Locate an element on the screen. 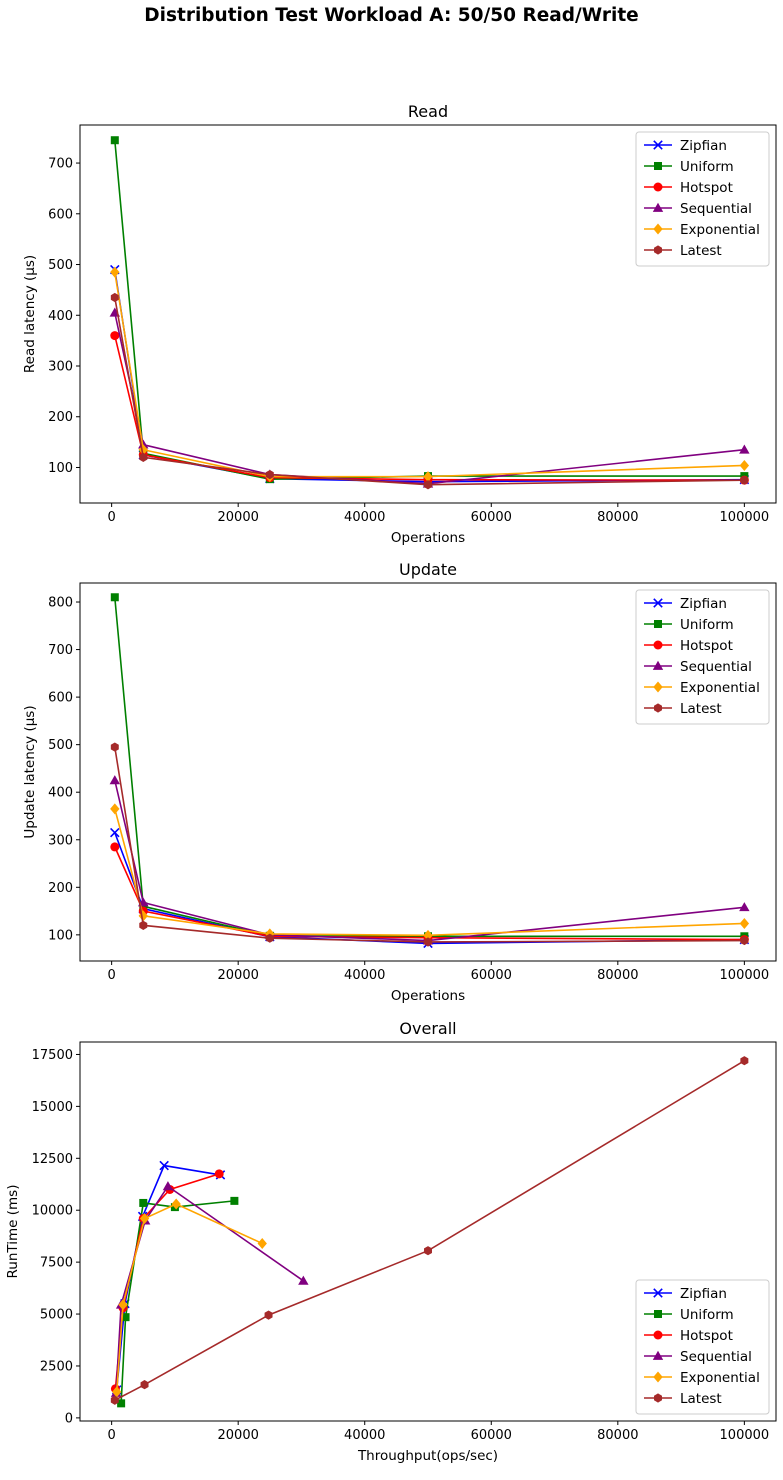 This screenshot has width=783, height=1480. y-axis-label: Update latency (µs) is located at coordinates (30, 771).